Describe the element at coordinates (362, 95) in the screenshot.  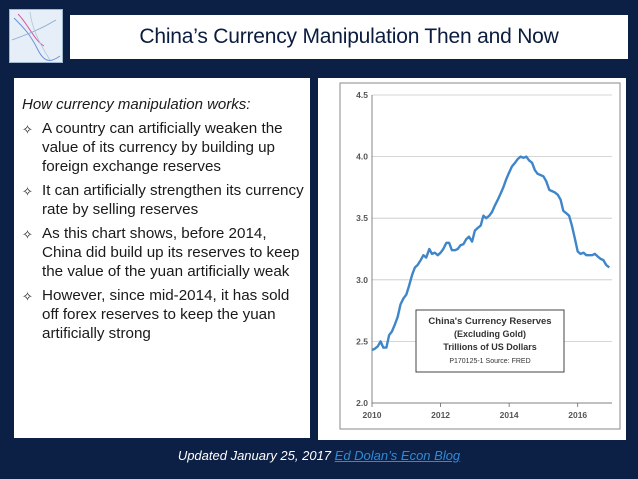
I see `y-tick-label: 4.5` at that location.